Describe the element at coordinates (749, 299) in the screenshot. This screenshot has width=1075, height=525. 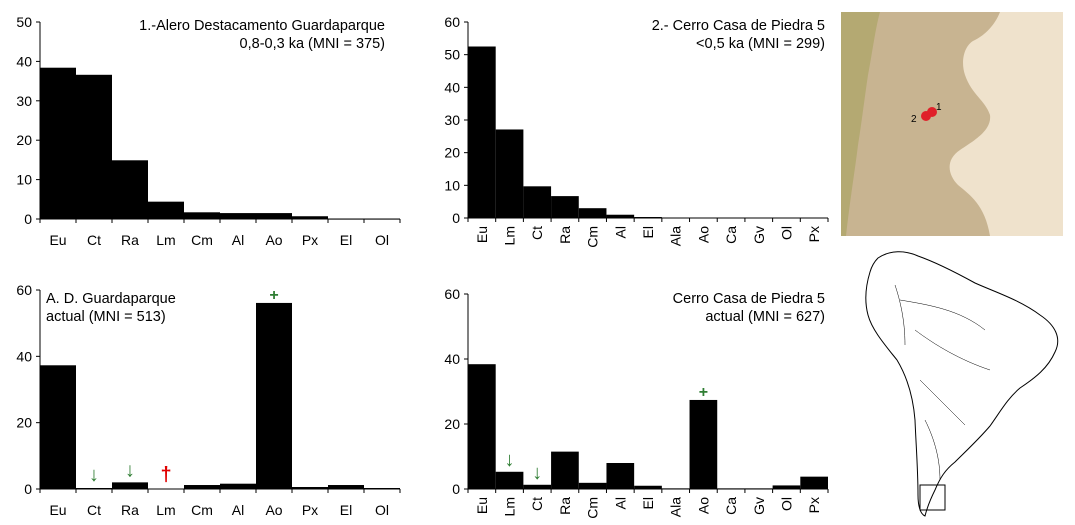
I see `chart-title-line: Cerro Casa de Piedra 5` at that location.